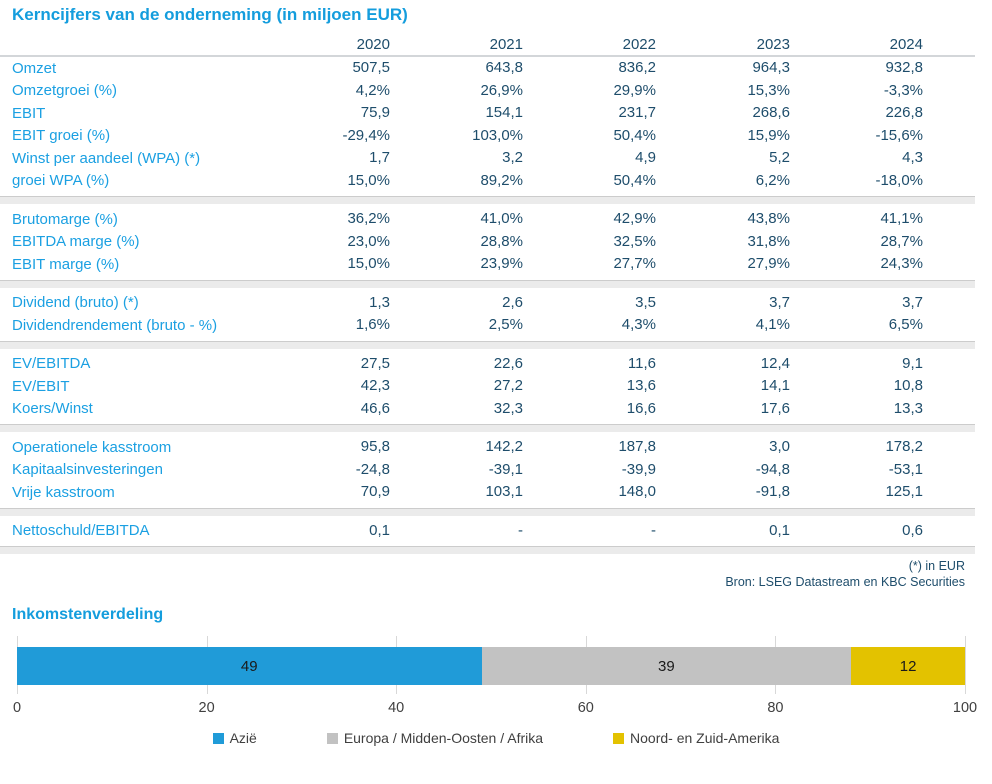 The height and width of the screenshot is (784, 992). I want to click on row-value: 142,2, so click(504, 446).